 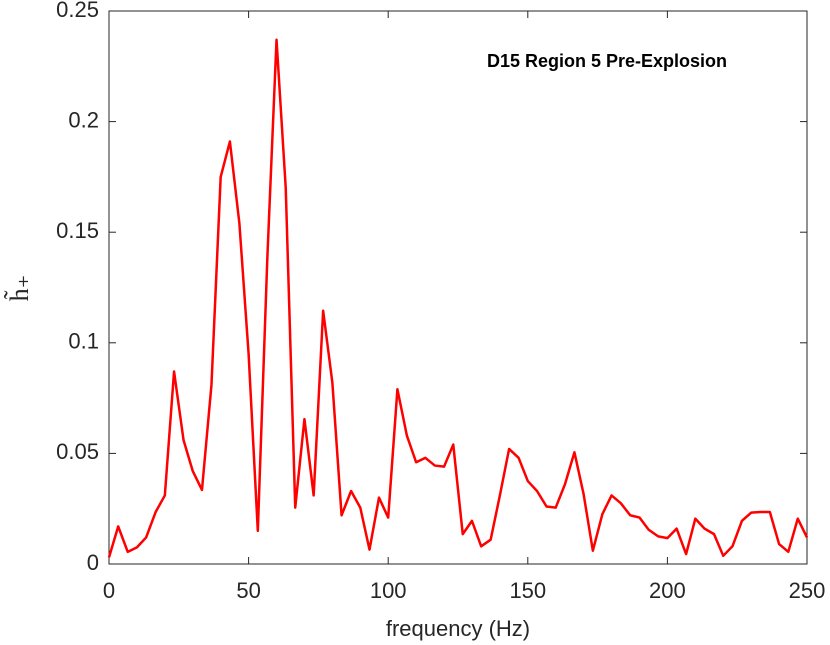 What do you see at coordinates (607, 61) in the screenshot?
I see `annotation: D15 Region 5 Pre-Explosion` at bounding box center [607, 61].